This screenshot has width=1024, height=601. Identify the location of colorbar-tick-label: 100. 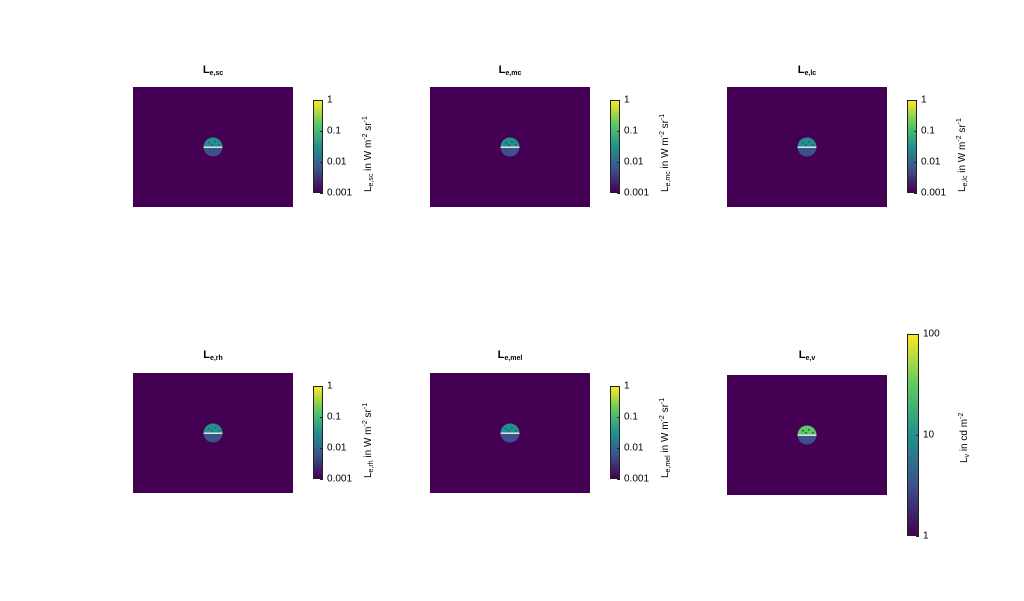
(931, 334).